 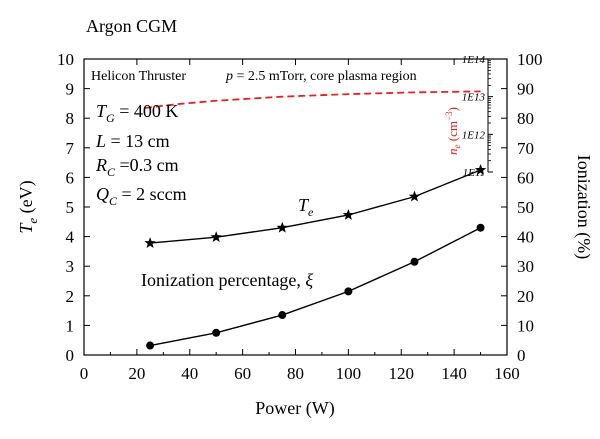 I want to click on right-y-axis: 0 10 20 30 40 50 60 70 80 90 100, so click(x=522, y=207).